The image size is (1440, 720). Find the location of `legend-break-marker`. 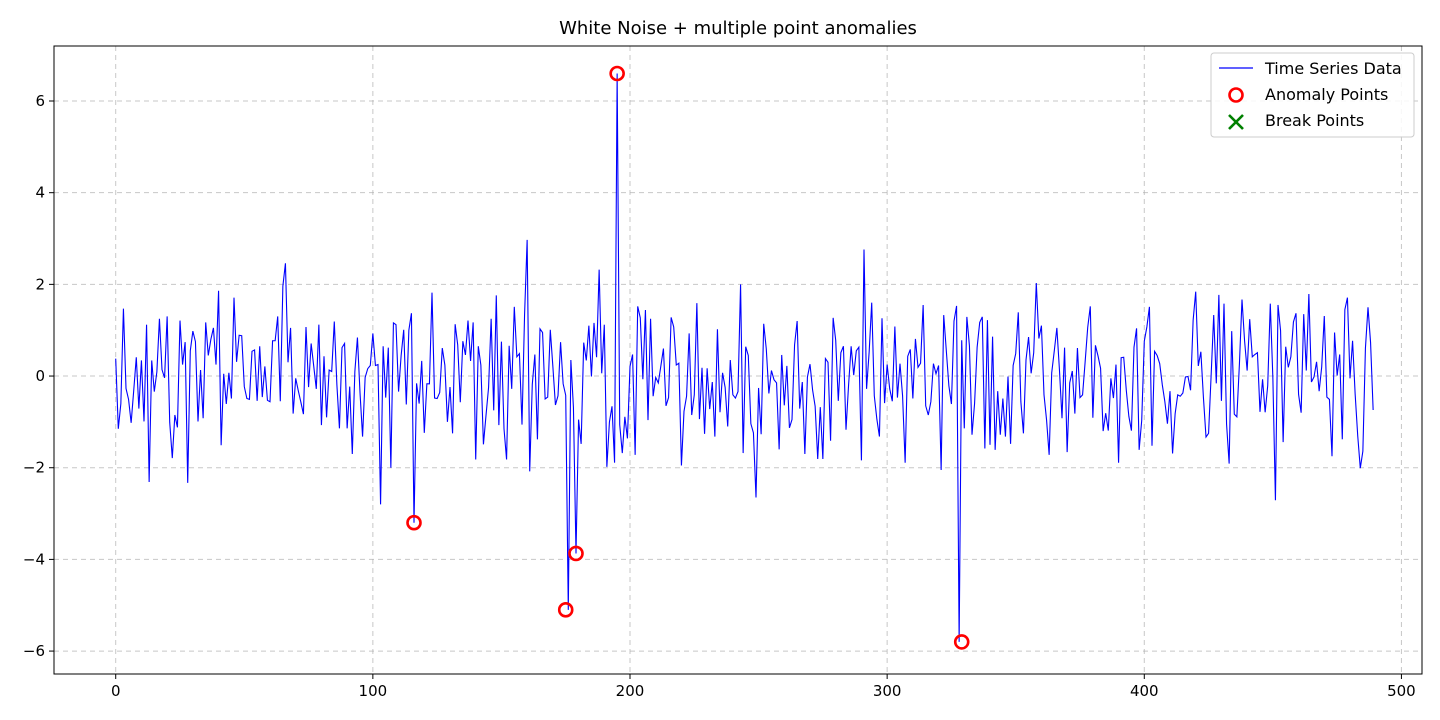

legend-break-marker is located at coordinates (1236, 122).